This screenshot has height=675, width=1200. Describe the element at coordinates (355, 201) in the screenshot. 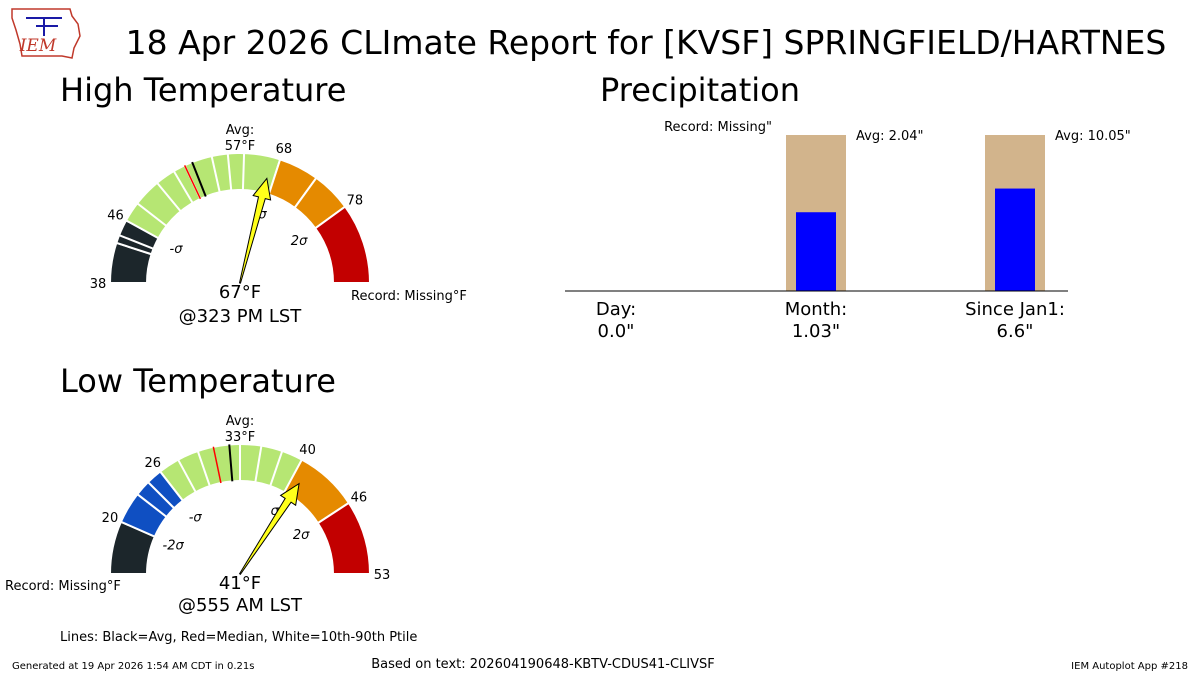

I see `high-tick-label-3: 78` at that location.